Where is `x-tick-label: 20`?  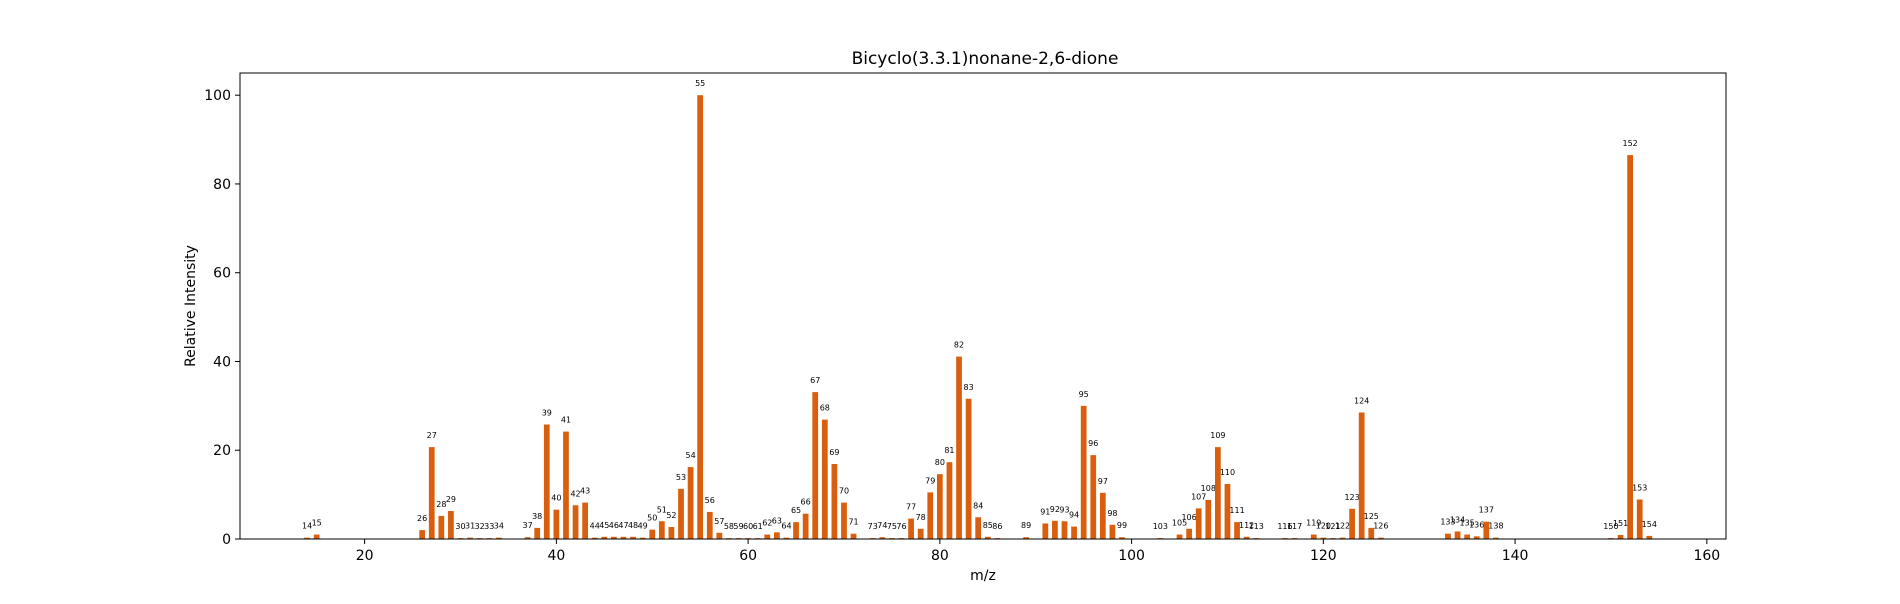 x-tick-label: 20 is located at coordinates (365, 556).